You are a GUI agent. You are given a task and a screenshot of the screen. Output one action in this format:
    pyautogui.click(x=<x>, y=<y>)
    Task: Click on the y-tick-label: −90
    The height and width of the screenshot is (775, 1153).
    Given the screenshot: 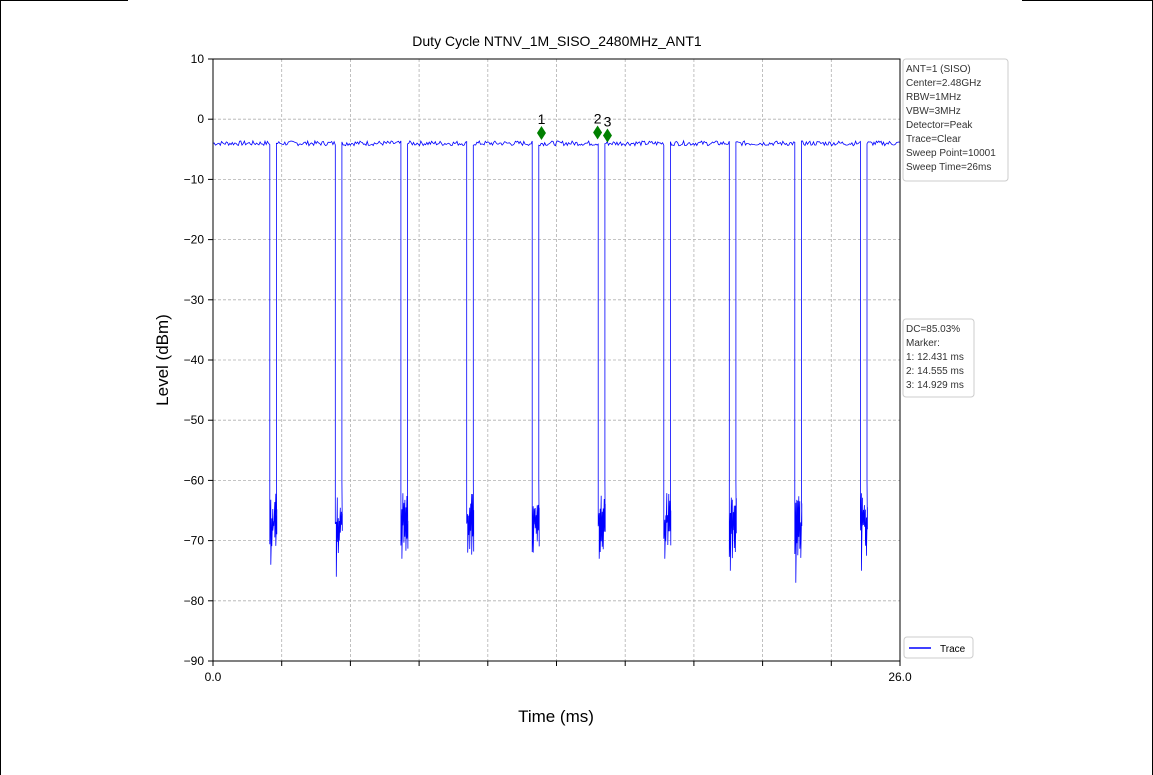 What is the action you would take?
    pyautogui.click(x=194, y=661)
    